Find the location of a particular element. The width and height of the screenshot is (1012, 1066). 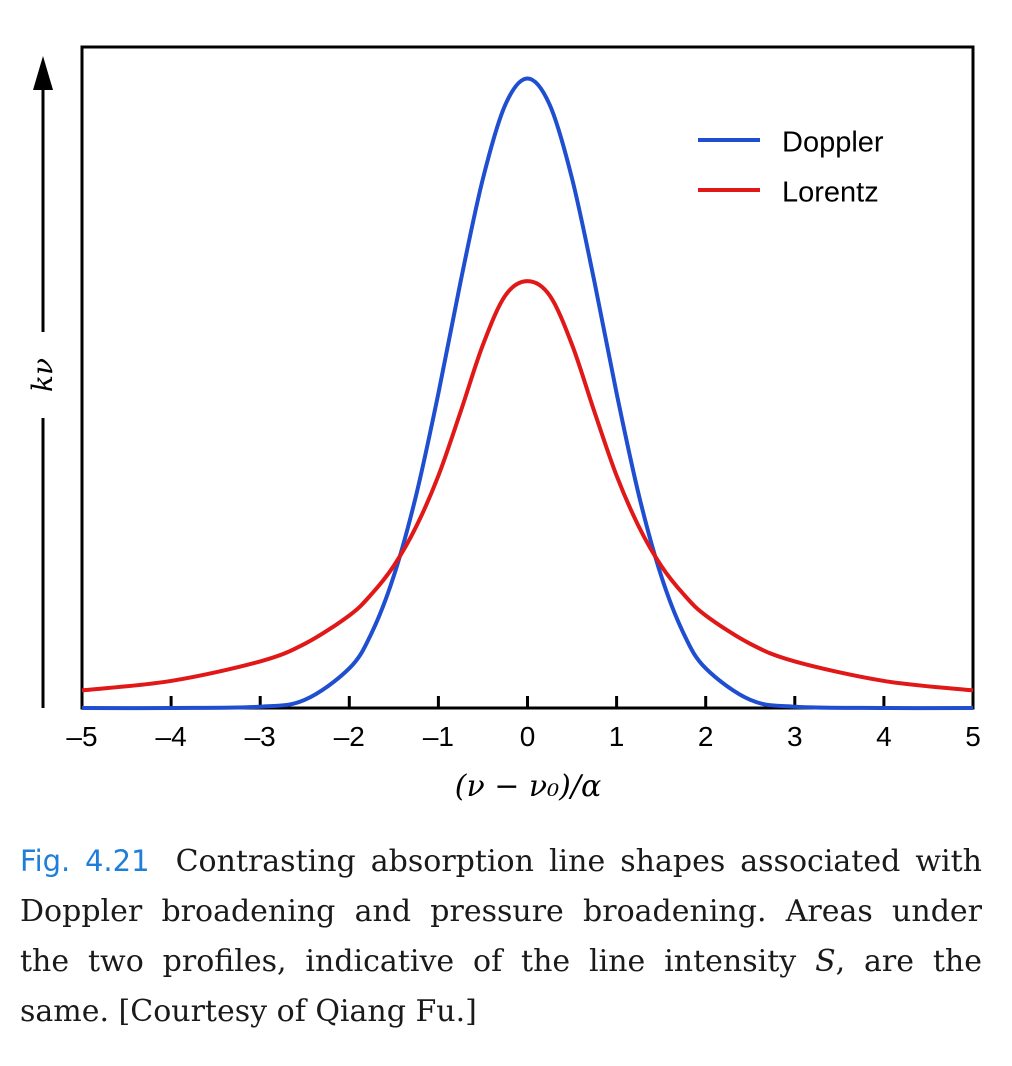

x-tick-label: 3 is located at coordinates (795, 736).